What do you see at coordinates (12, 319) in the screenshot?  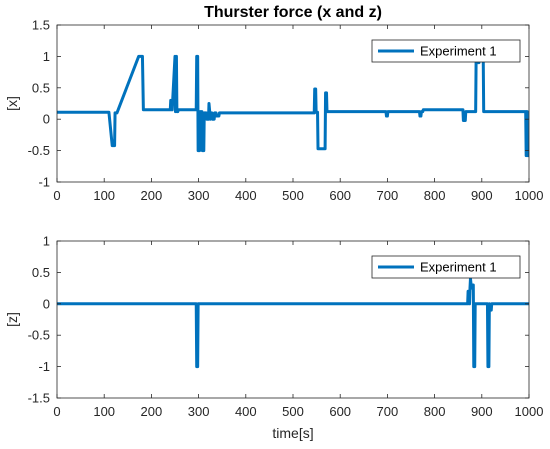 I see `y-axis-label: [z]` at bounding box center [12, 319].